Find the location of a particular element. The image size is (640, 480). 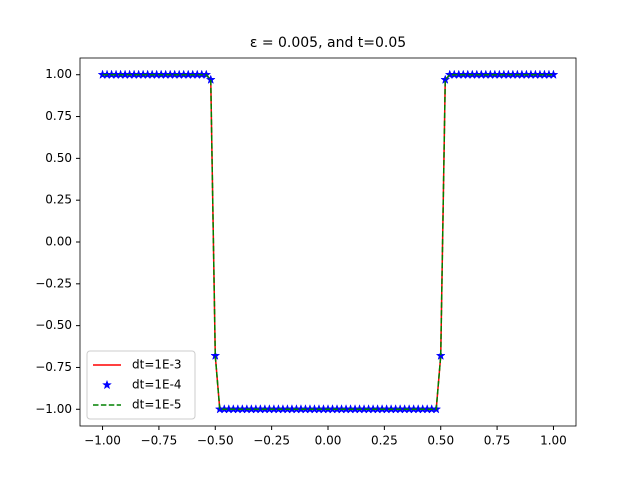

y-tick-label: 0.00 is located at coordinates (58, 242).